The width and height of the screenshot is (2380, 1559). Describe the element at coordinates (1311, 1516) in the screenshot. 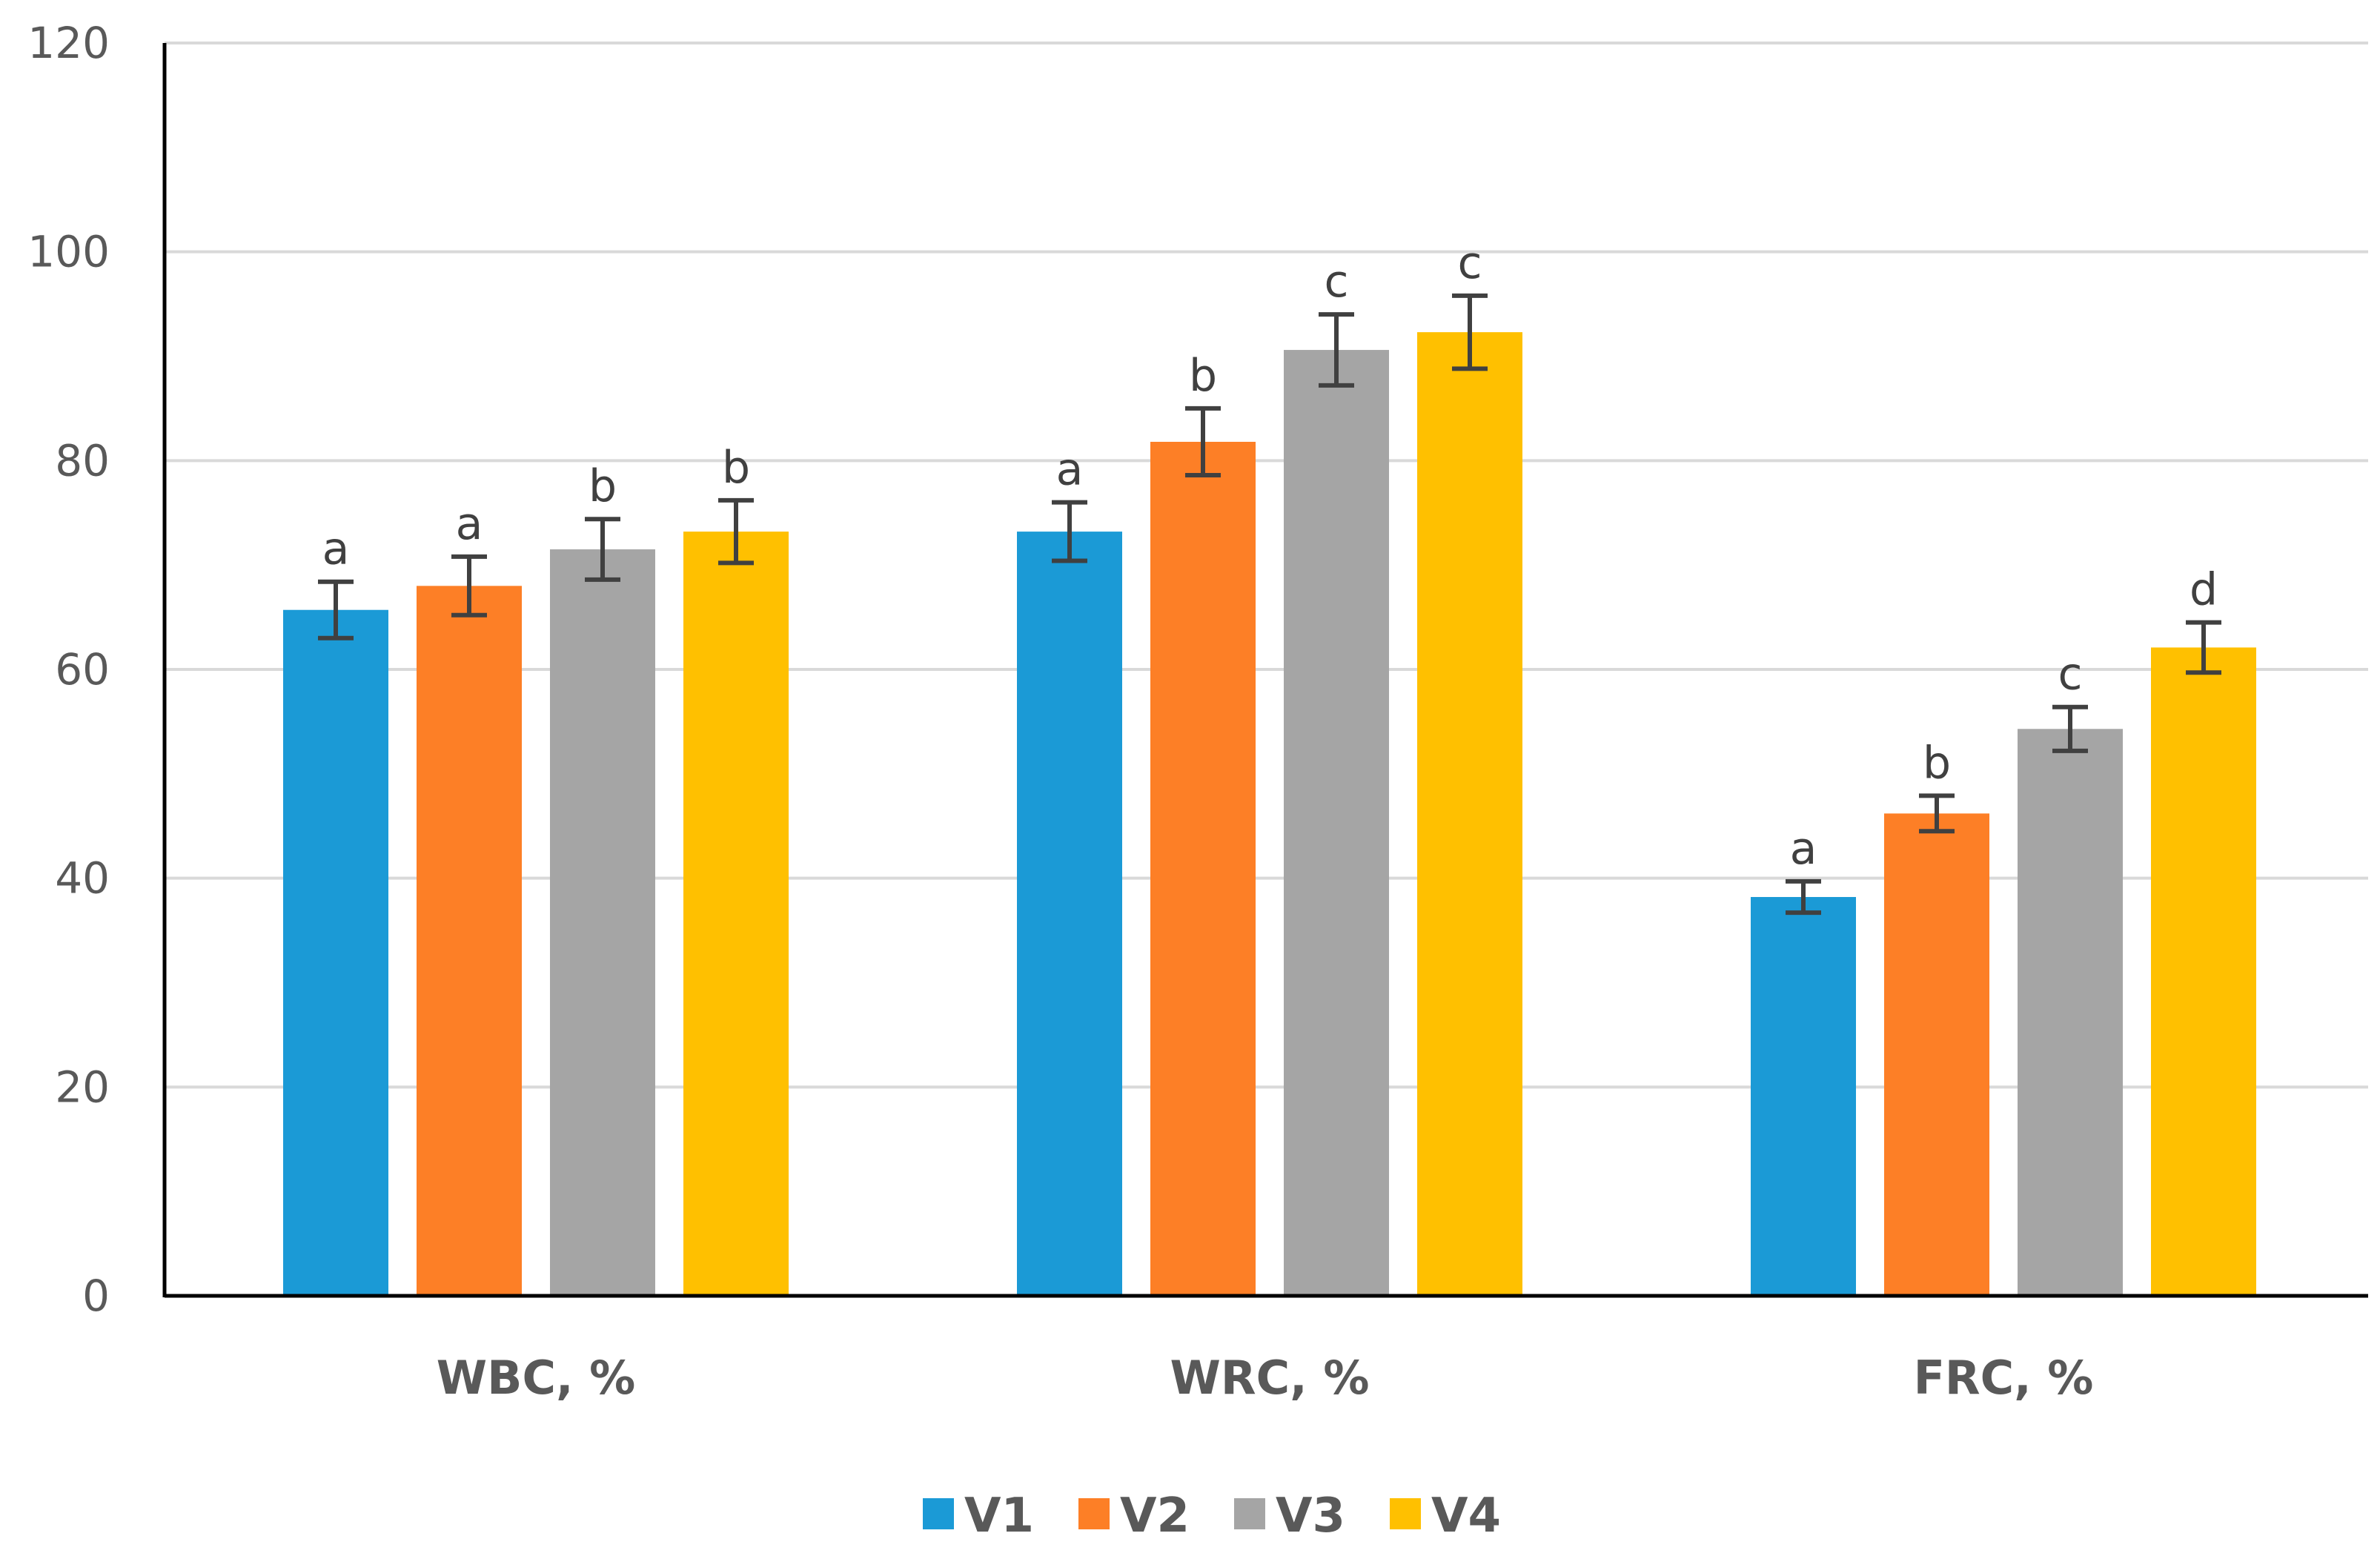

I see `legend-label-v3: V3` at that location.